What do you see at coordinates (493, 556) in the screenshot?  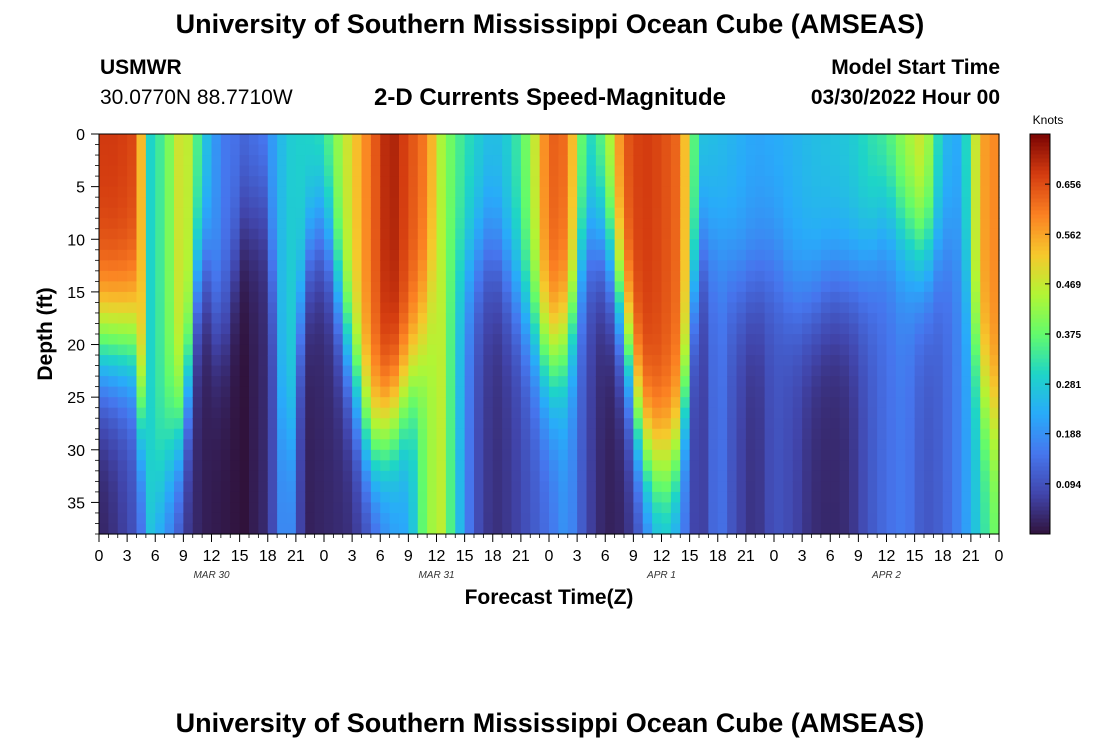 I see `x-tick-label: 18` at bounding box center [493, 556].